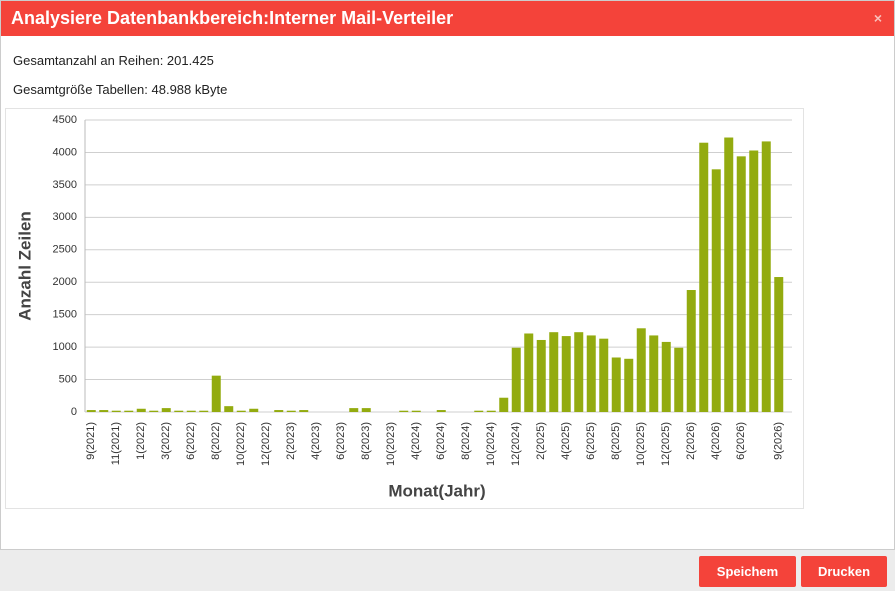  I want to click on x-tick-label: 4(2026), so click(716, 441).